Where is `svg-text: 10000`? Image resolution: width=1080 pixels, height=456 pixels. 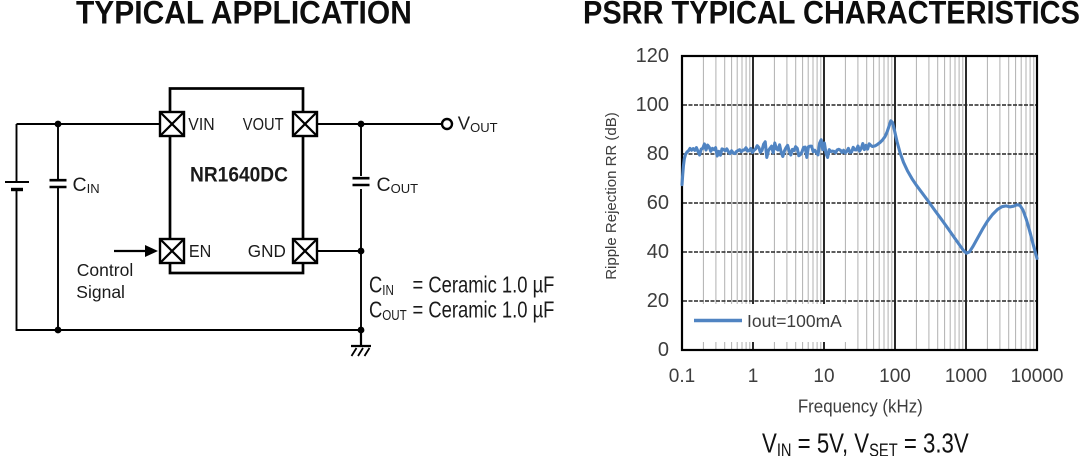 svg-text: 10000 is located at coordinates (1037, 376).